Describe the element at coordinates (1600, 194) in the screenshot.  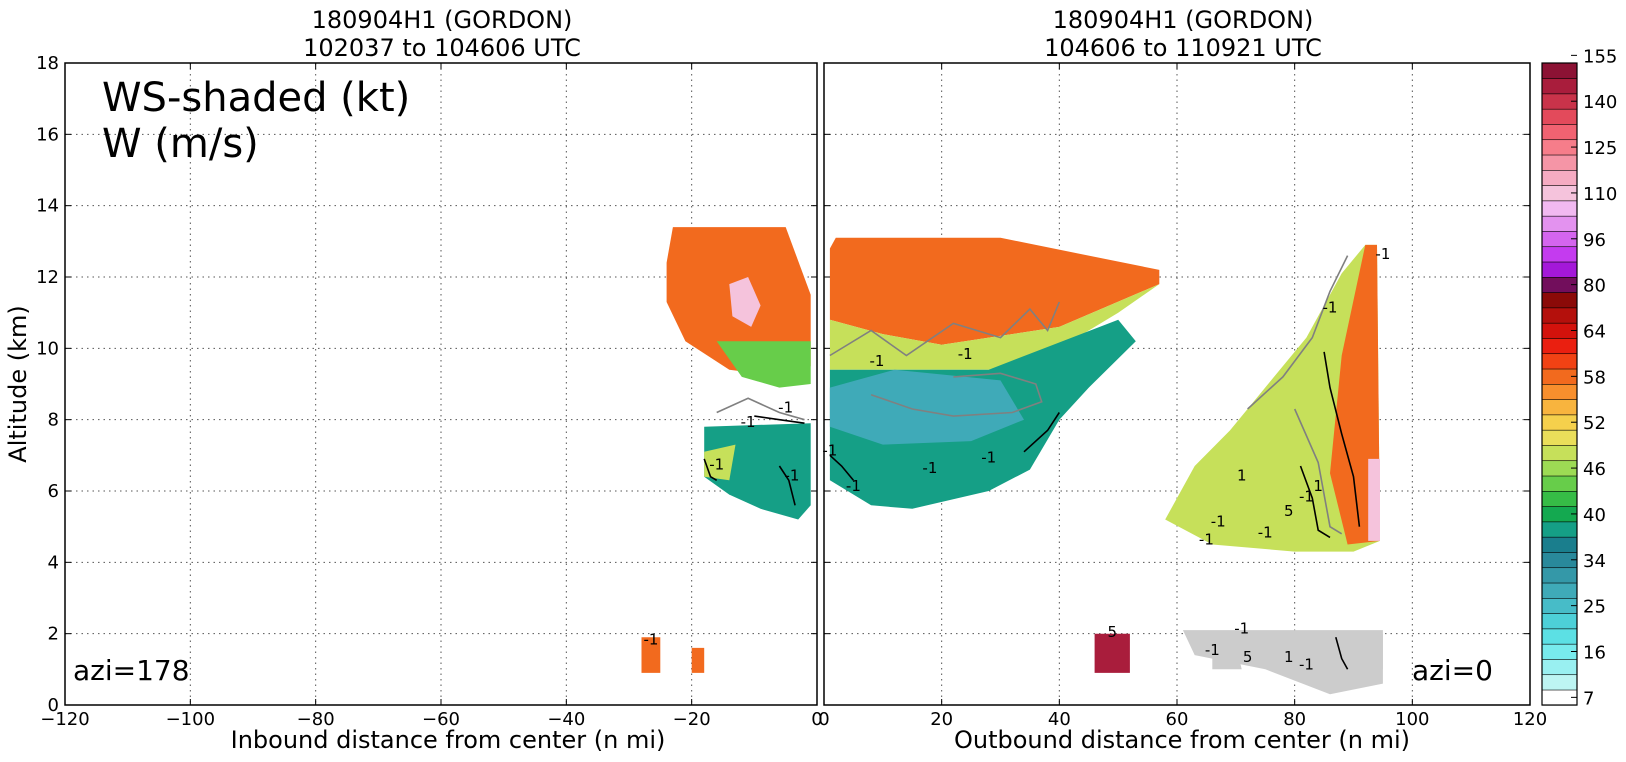
I see `colorbar-tick-label: 110` at that location.